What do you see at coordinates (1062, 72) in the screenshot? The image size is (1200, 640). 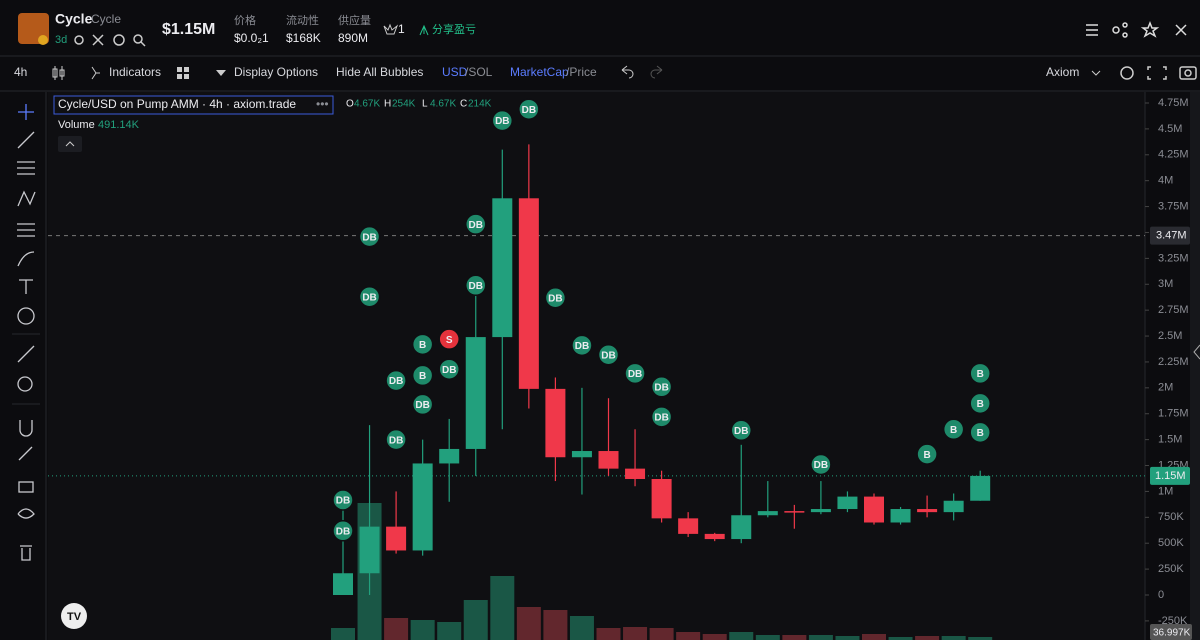 I see `source: Axiom` at bounding box center [1062, 72].